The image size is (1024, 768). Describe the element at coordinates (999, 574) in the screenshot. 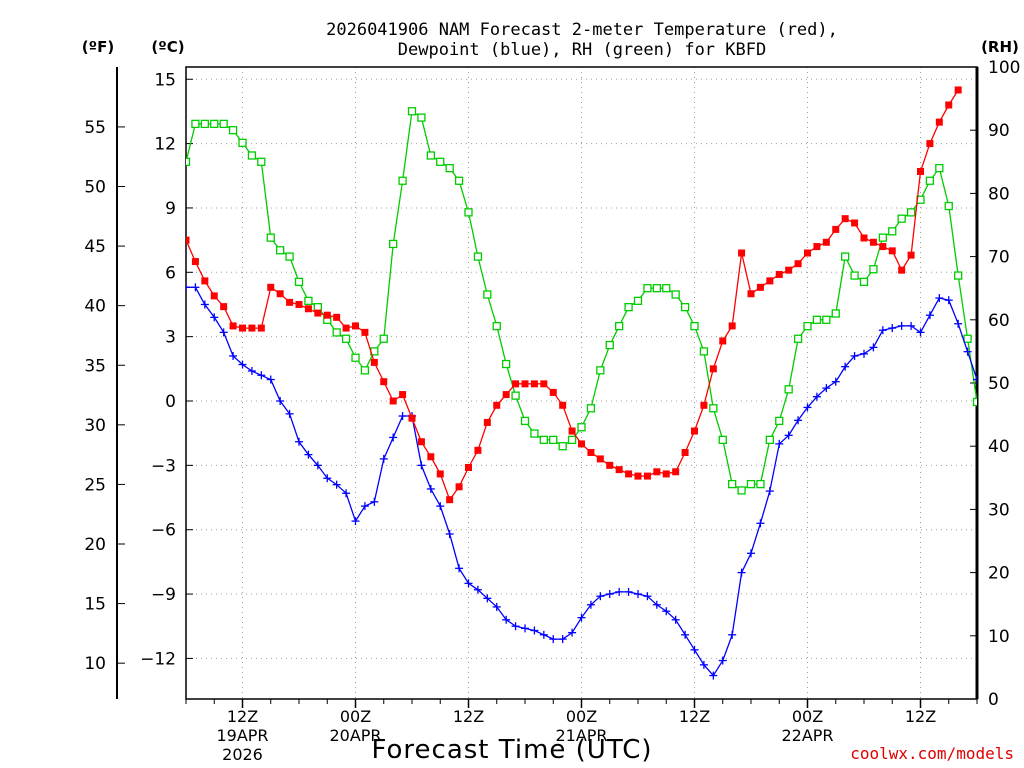

I see `rh-tick-label: 20` at that location.